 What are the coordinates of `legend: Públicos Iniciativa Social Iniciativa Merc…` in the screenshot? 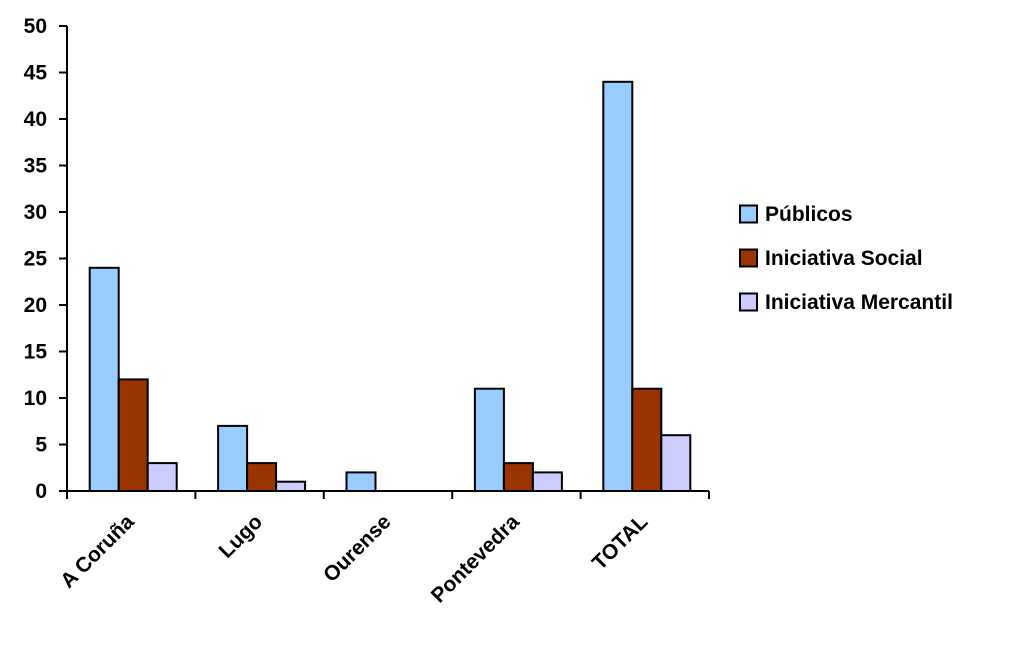 It's located at (846, 258).